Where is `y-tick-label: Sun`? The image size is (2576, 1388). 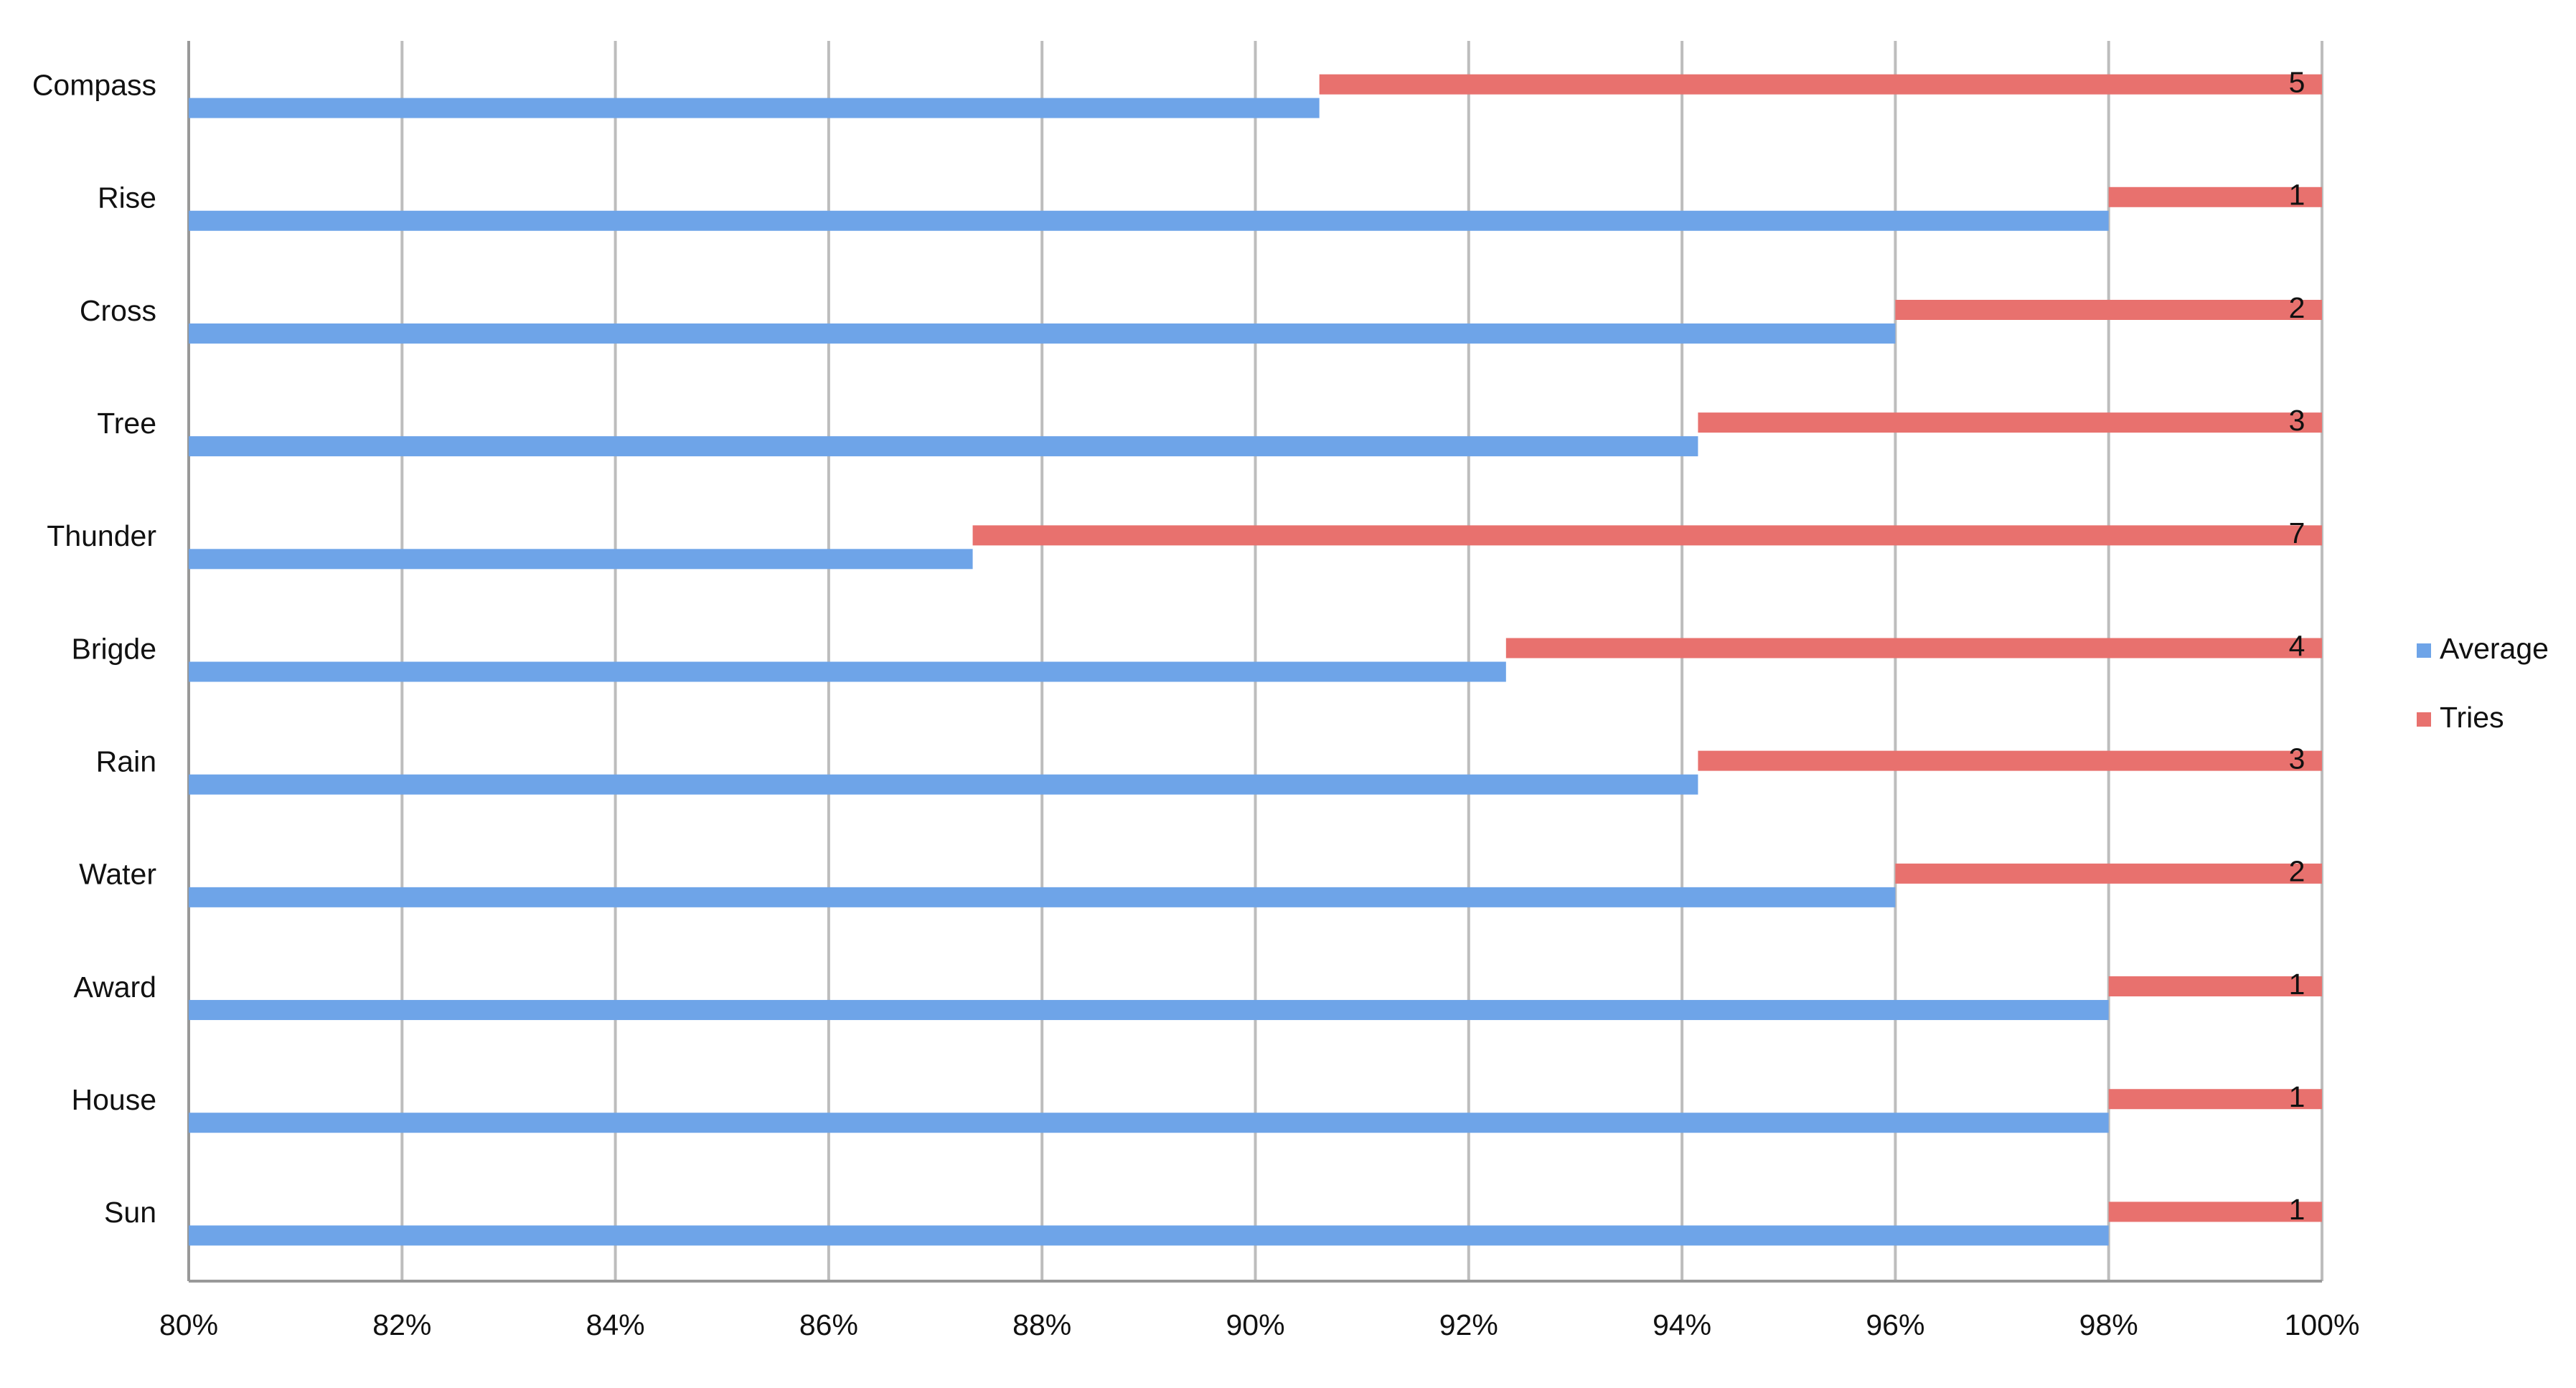 y-tick-label: Sun is located at coordinates (130, 1212).